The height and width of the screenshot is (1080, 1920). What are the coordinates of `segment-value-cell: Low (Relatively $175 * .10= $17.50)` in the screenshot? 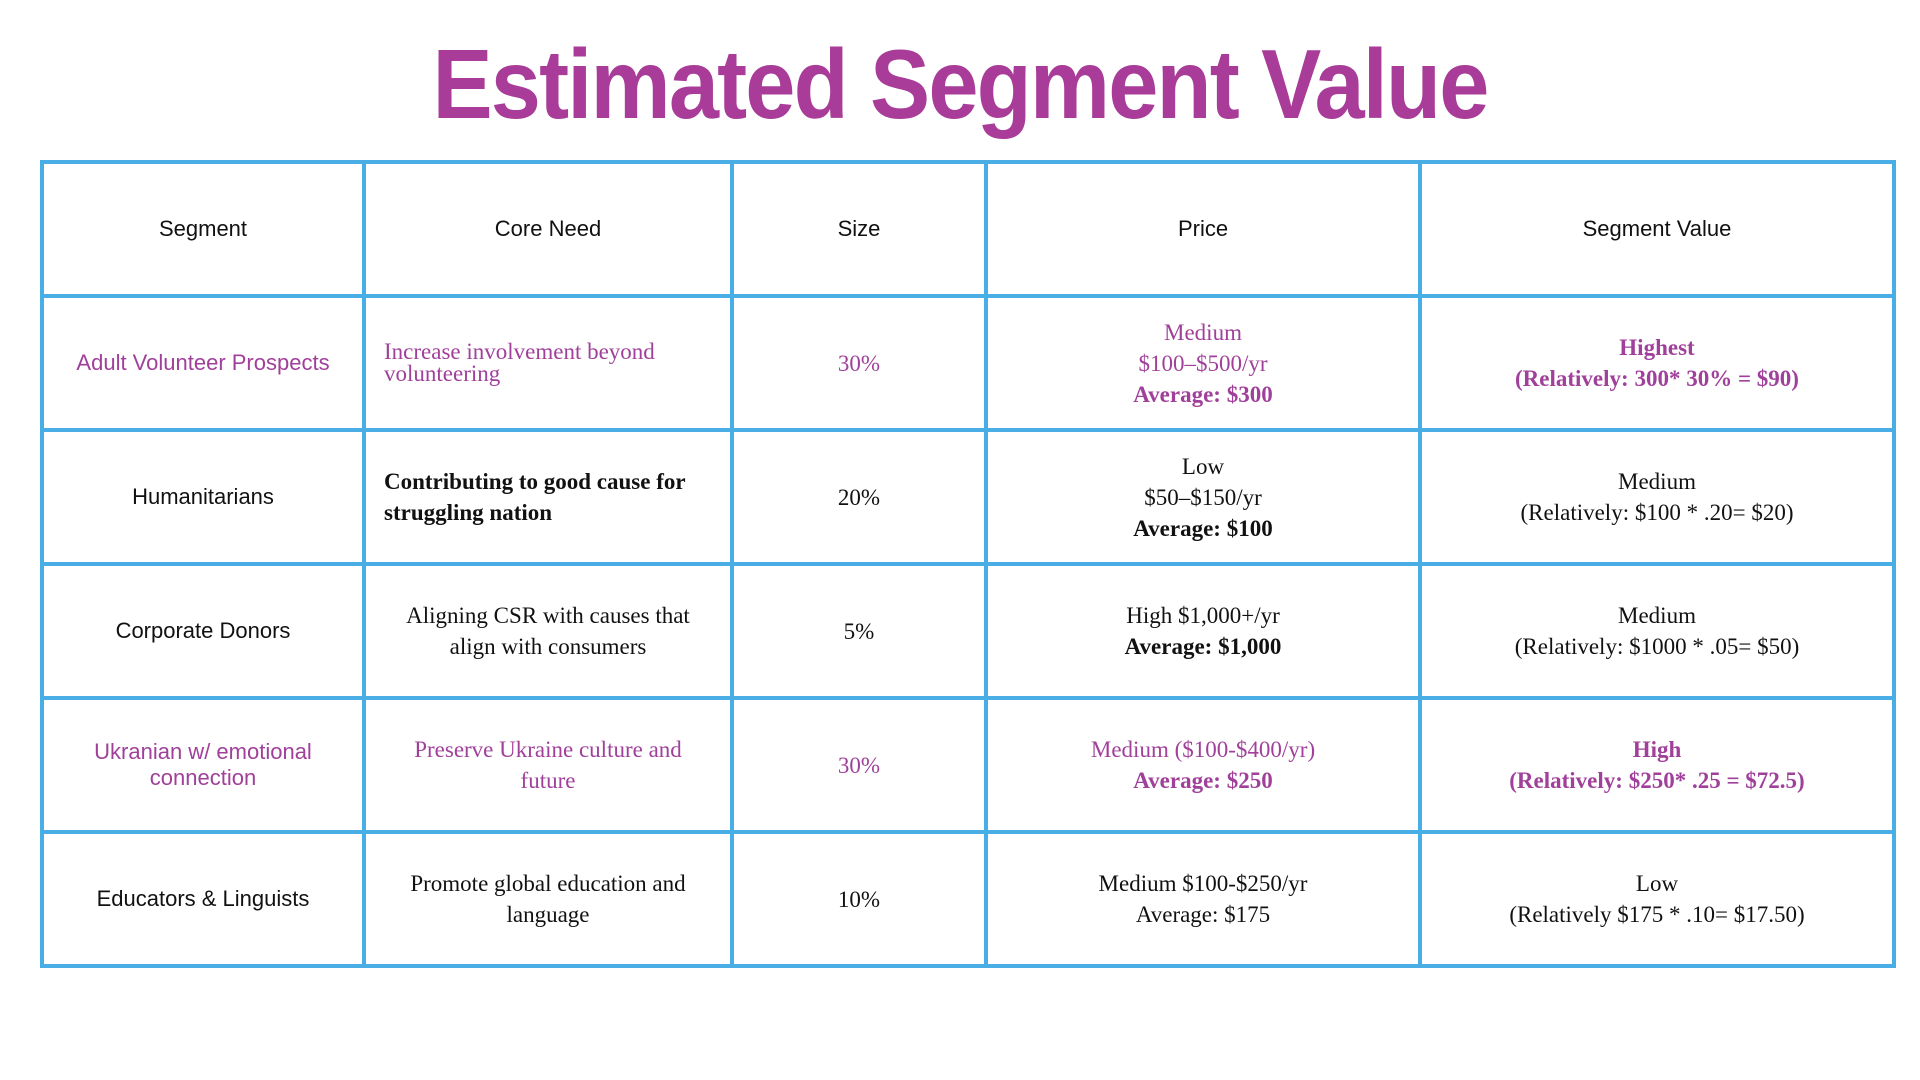 It's located at (1657, 899).